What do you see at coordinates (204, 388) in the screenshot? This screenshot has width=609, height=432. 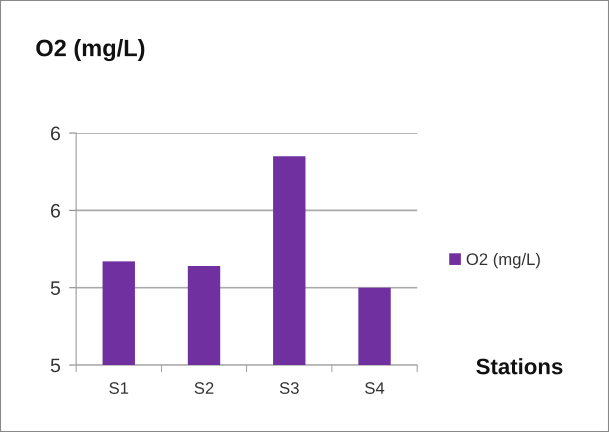 I see `x-tick-label: S2` at bounding box center [204, 388].